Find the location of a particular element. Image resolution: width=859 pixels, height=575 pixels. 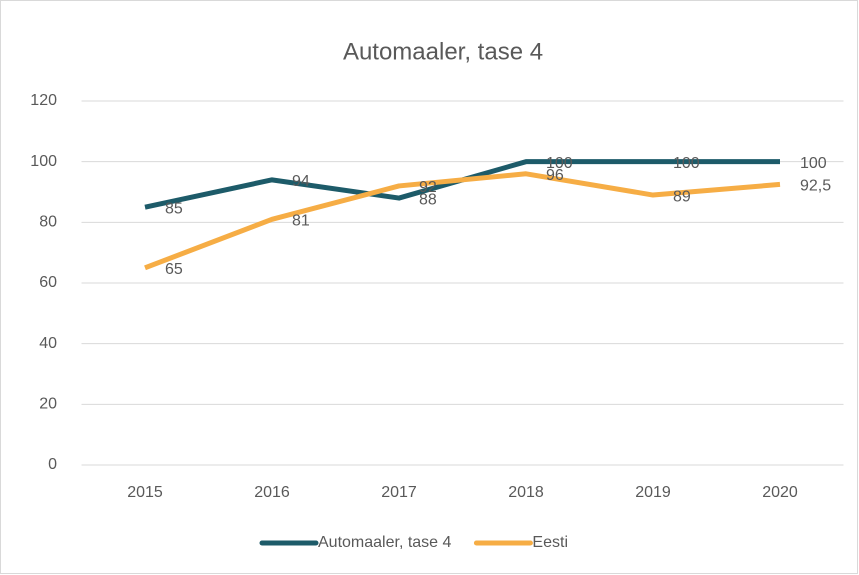

x-tick-label: 2018 is located at coordinates (526, 492).